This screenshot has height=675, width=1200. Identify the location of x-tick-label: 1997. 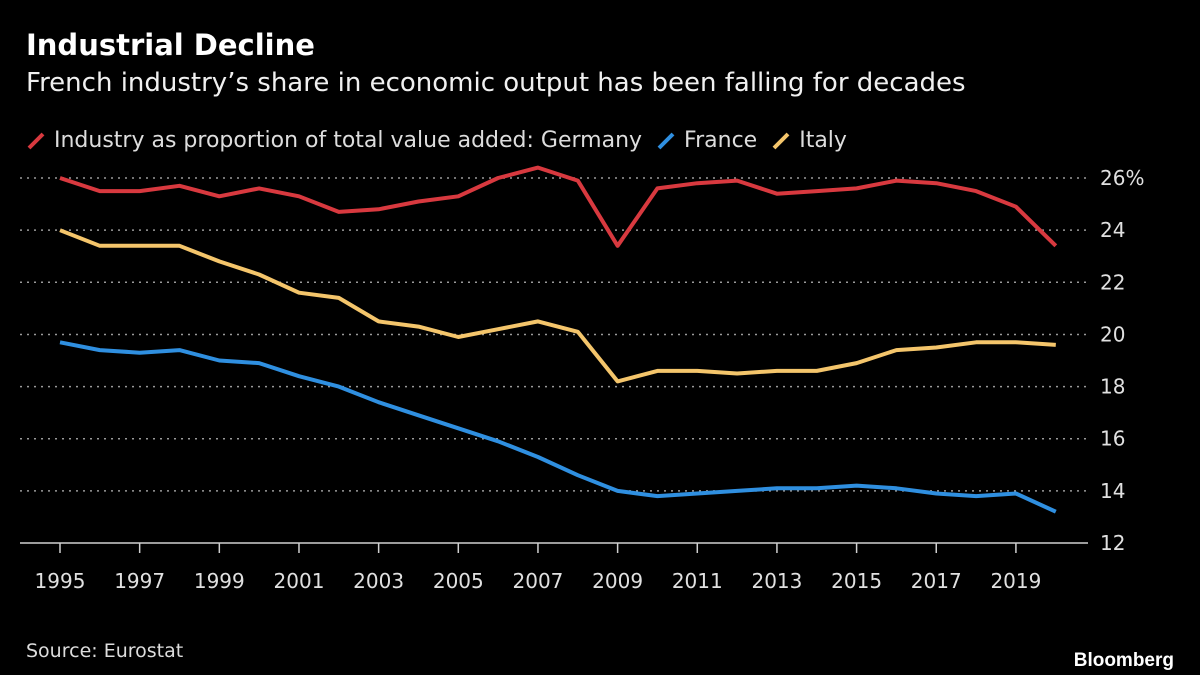
(139, 581).